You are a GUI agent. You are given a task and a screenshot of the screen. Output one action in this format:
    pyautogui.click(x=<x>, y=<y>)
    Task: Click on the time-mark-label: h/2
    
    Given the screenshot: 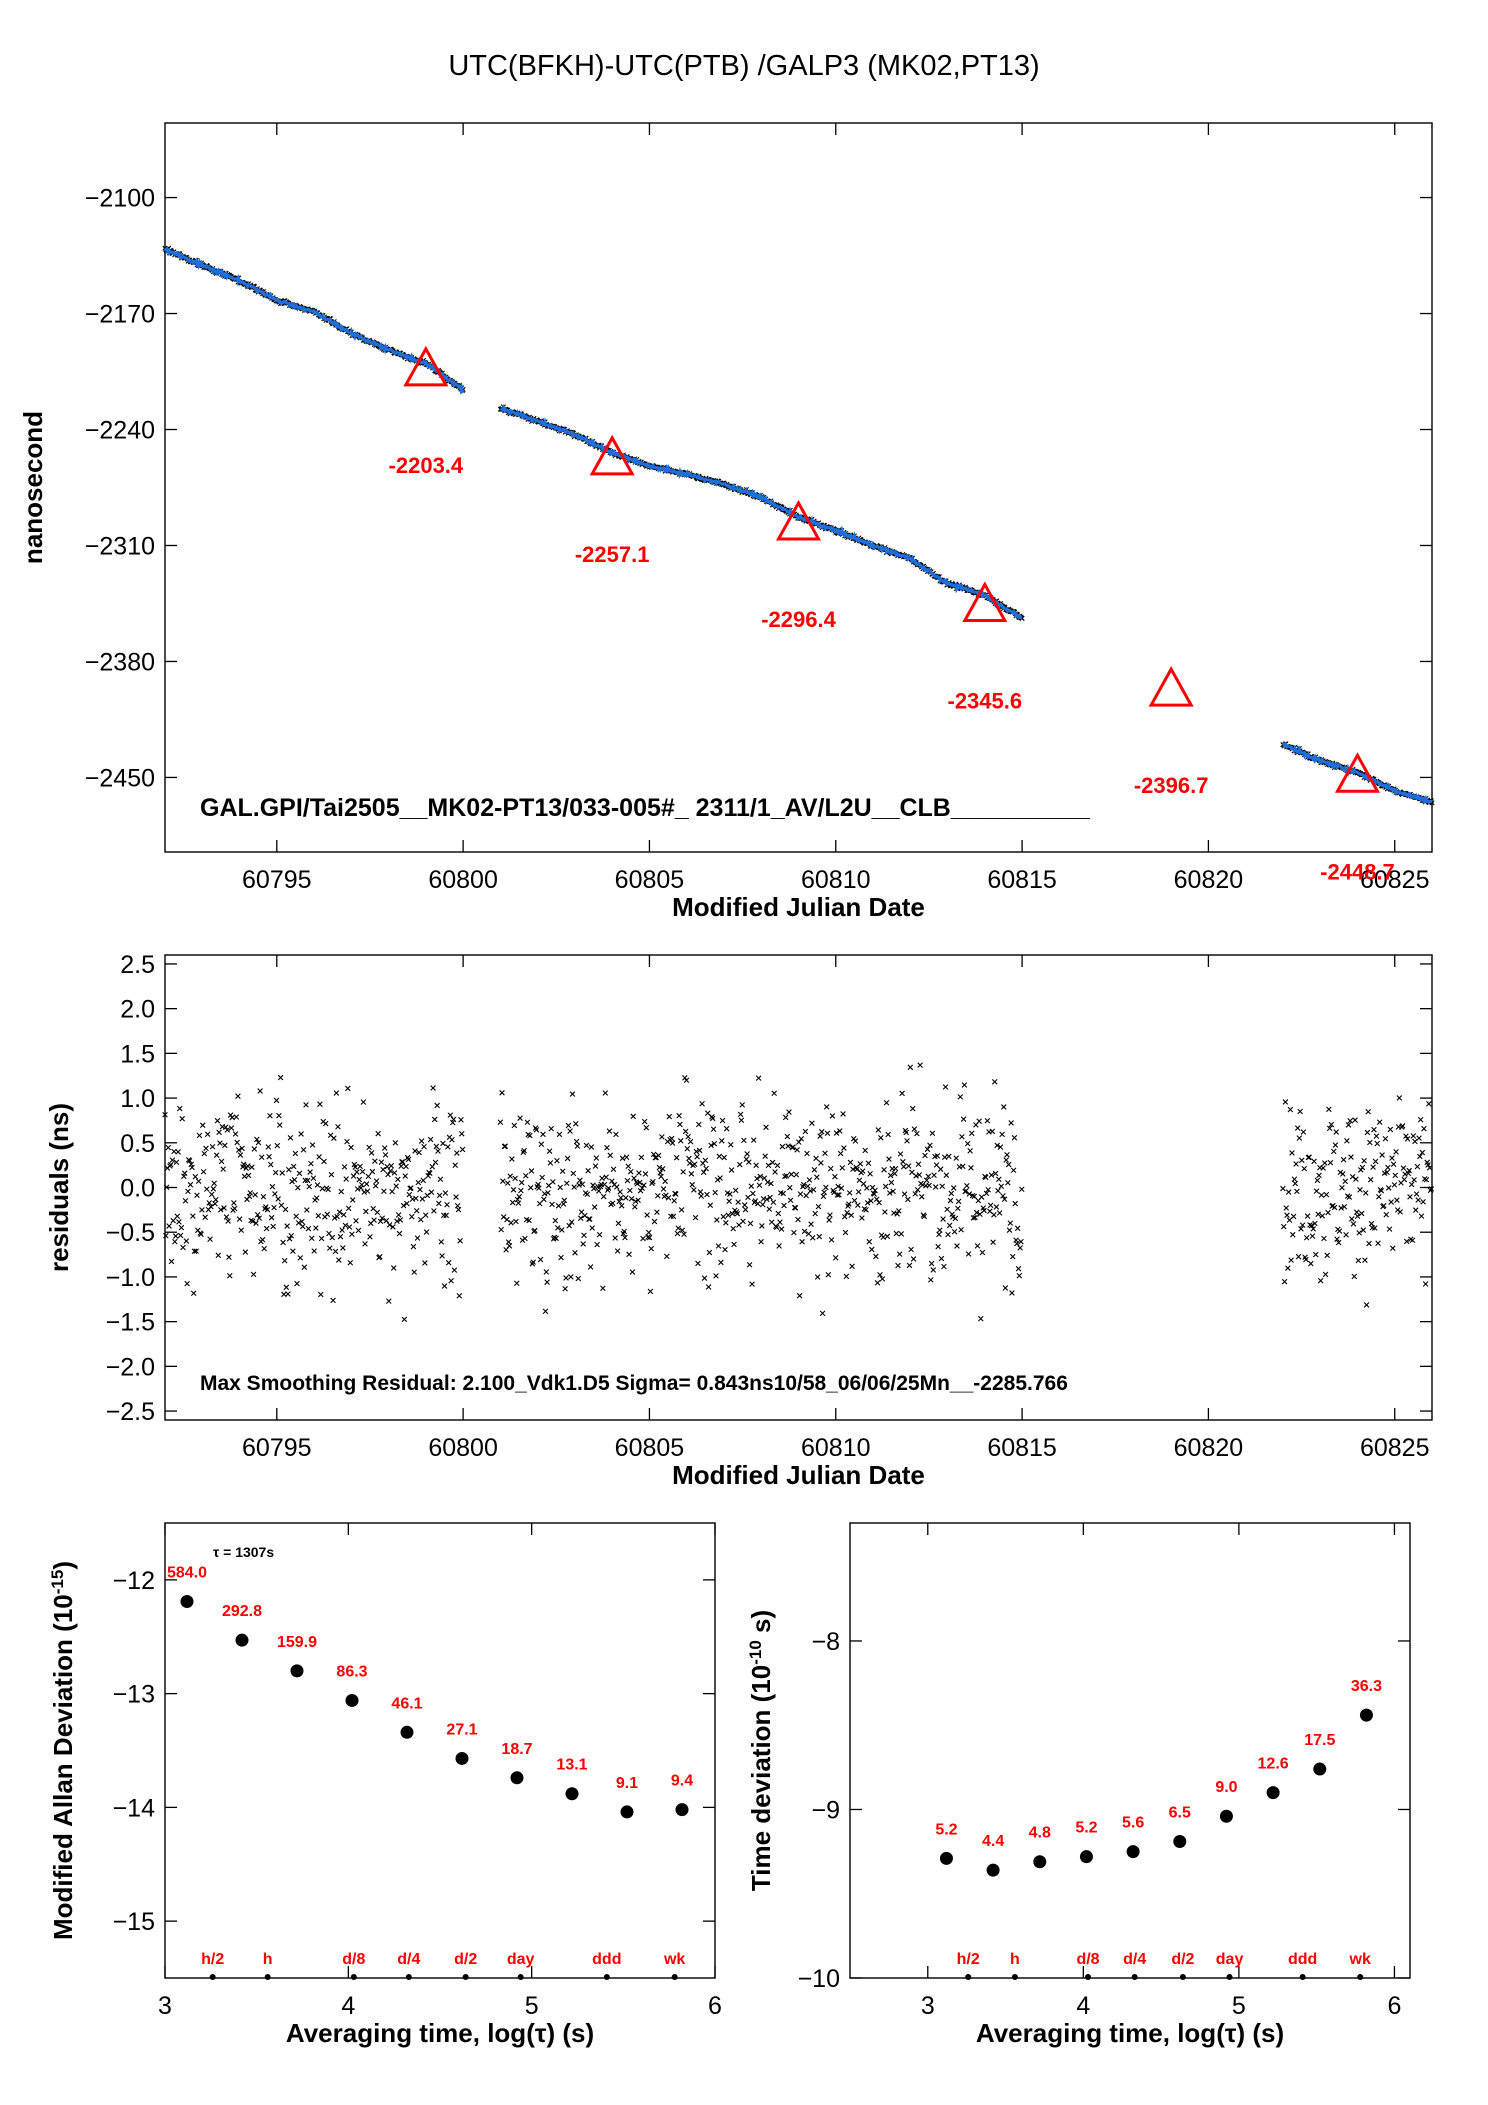 What is the action you would take?
    pyautogui.click(x=968, y=1959)
    